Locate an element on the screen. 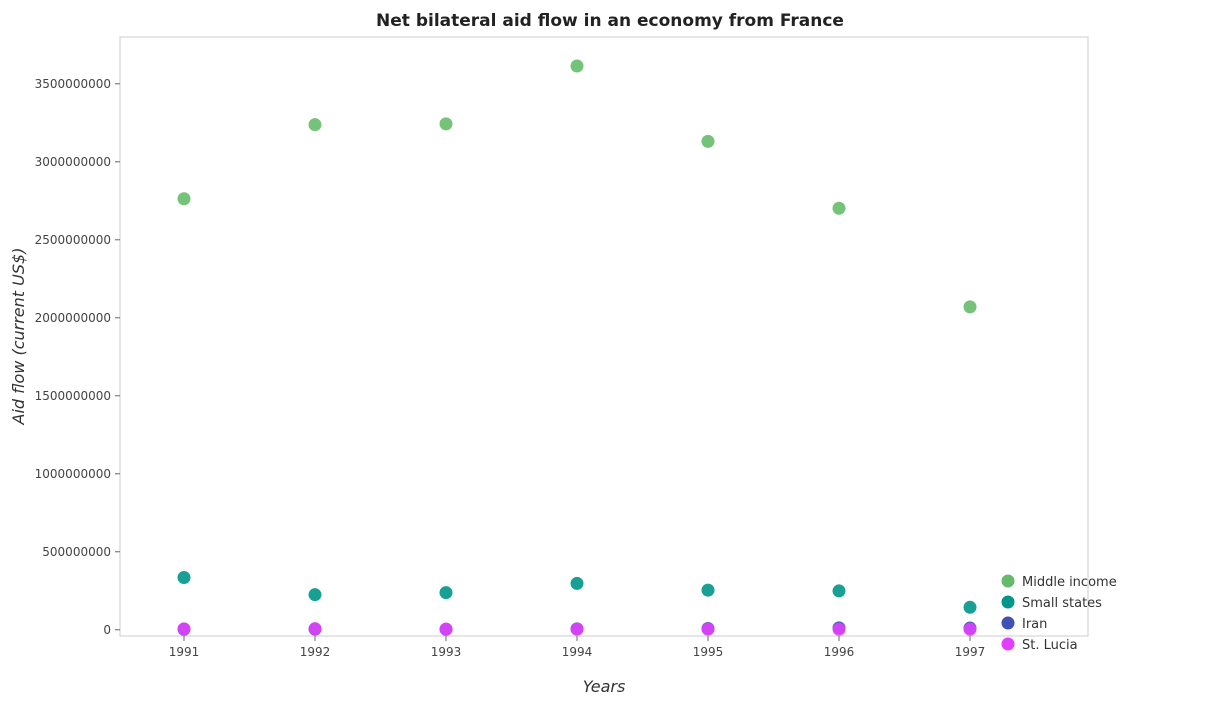 The width and height of the screenshot is (1220, 704). y-tick-label: 1500000000 is located at coordinates (73, 396).